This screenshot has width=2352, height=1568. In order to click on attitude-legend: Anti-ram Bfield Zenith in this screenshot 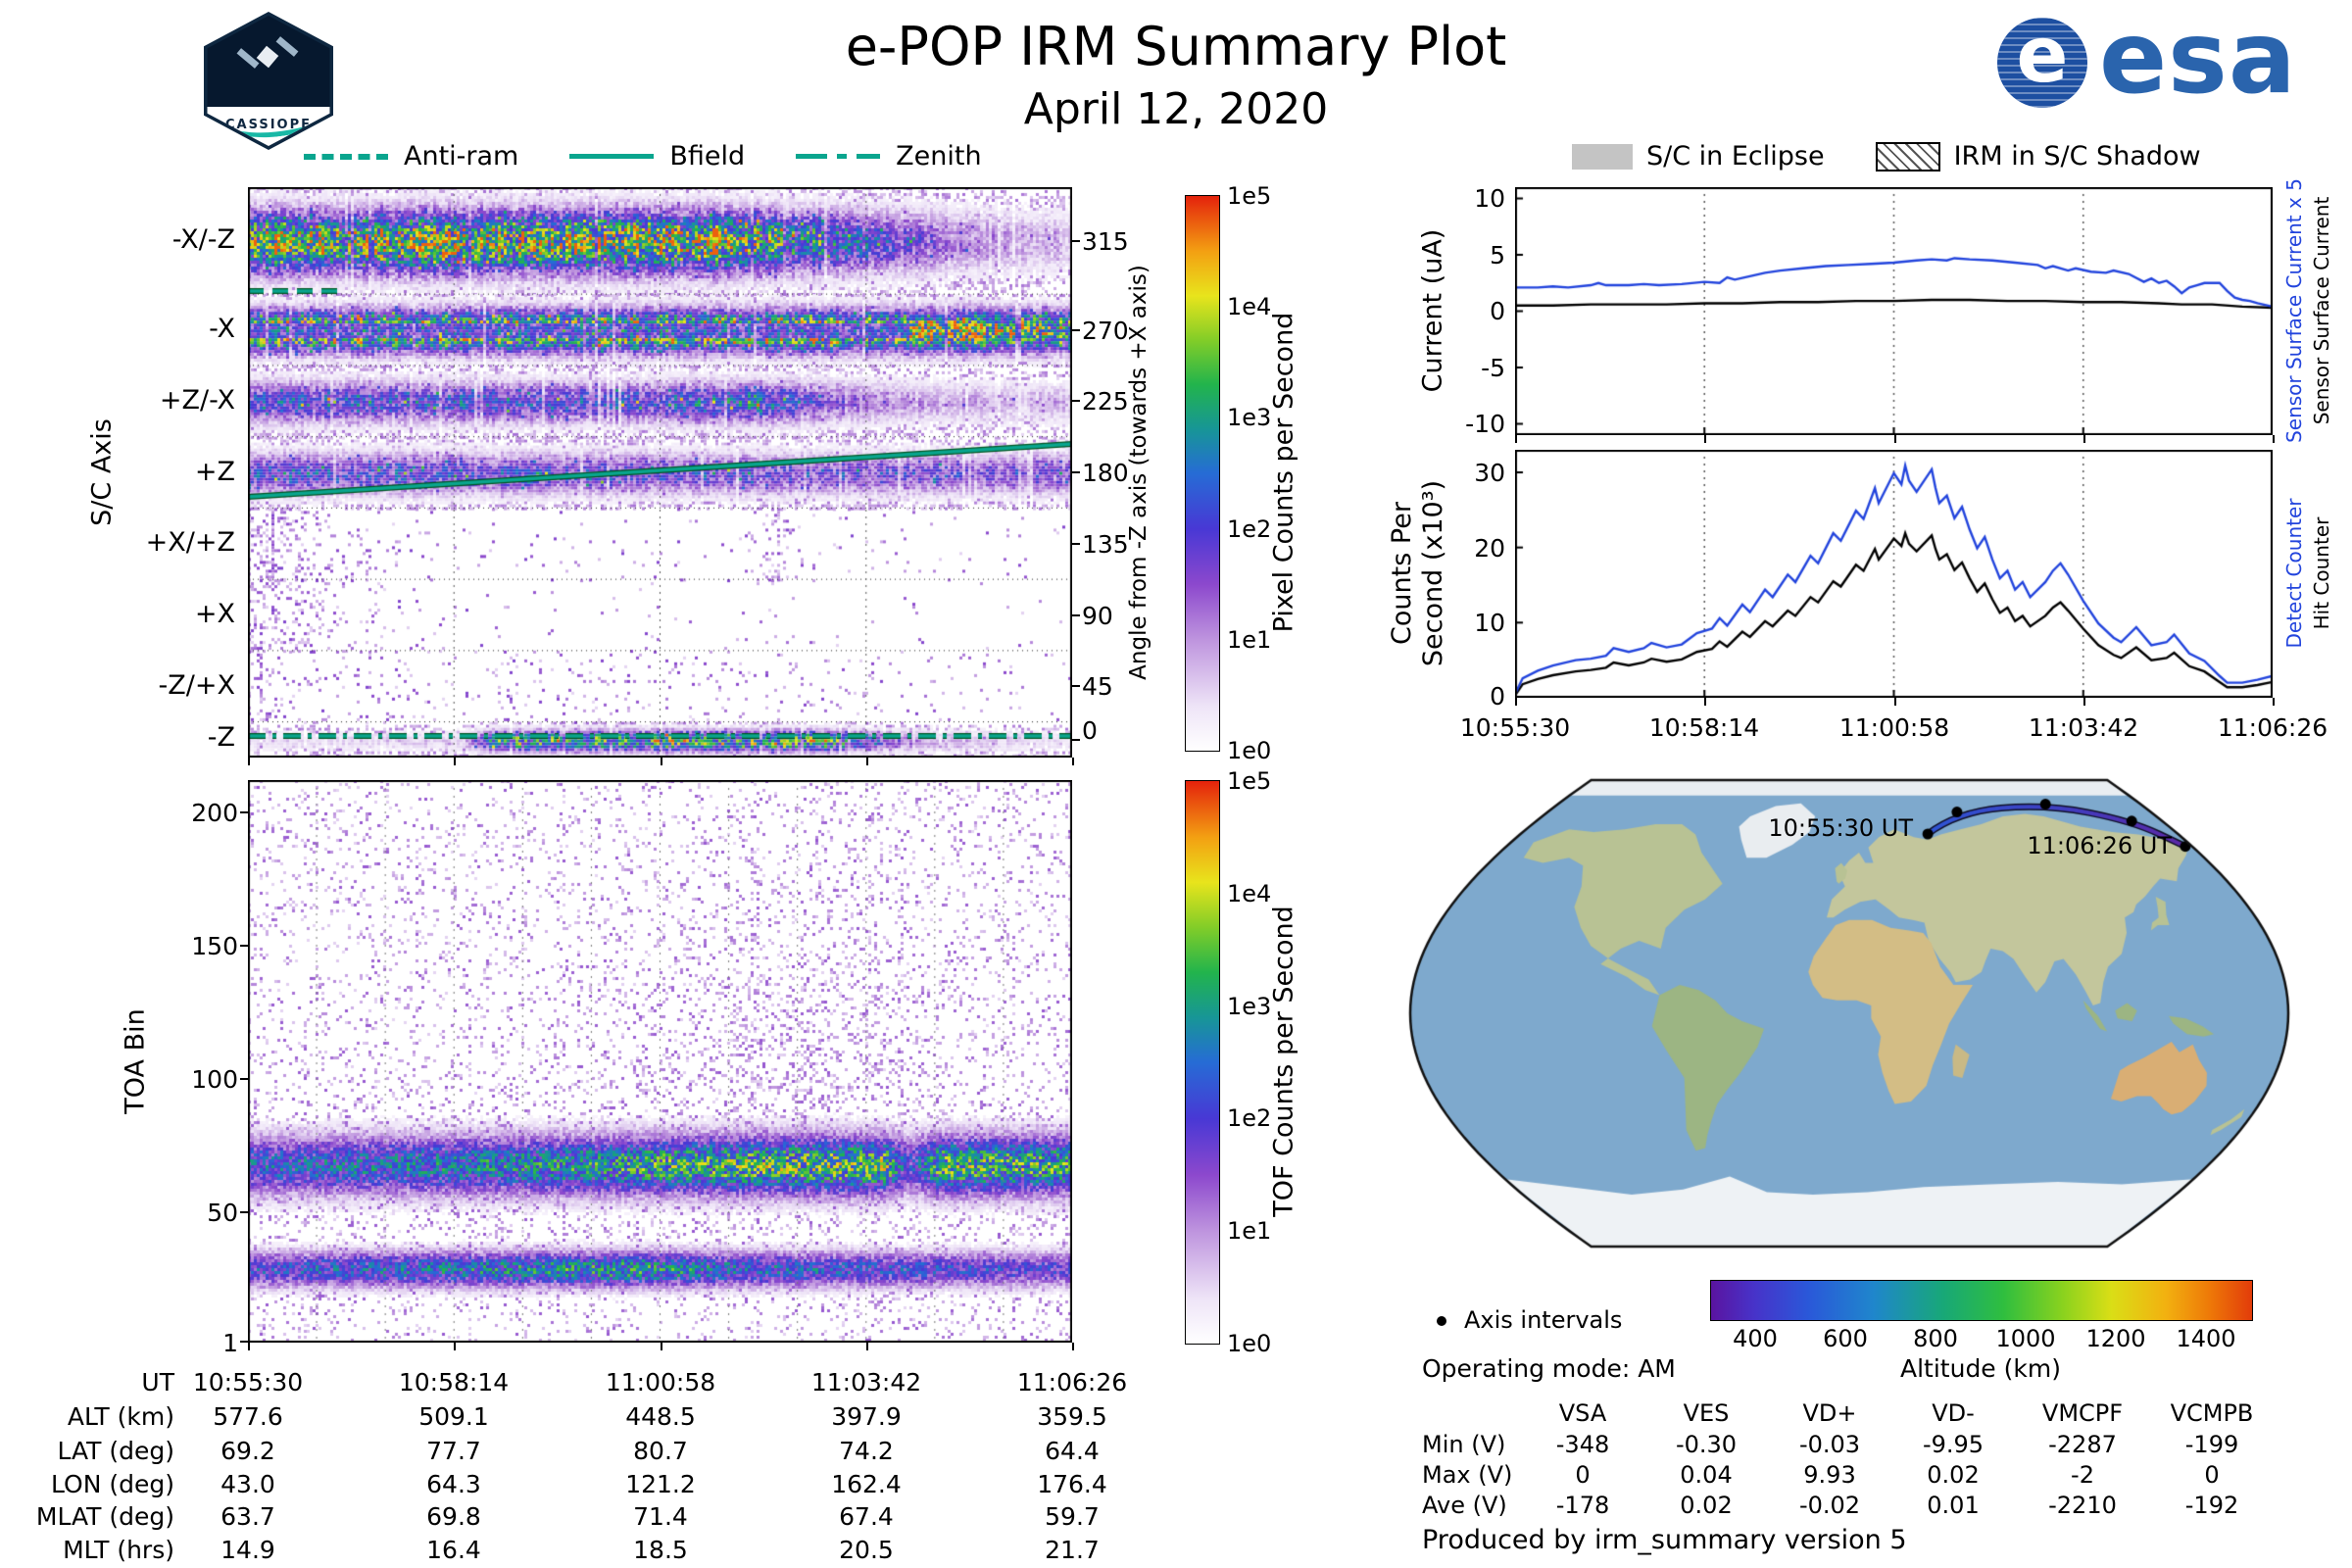, I will do `click(668, 156)`.